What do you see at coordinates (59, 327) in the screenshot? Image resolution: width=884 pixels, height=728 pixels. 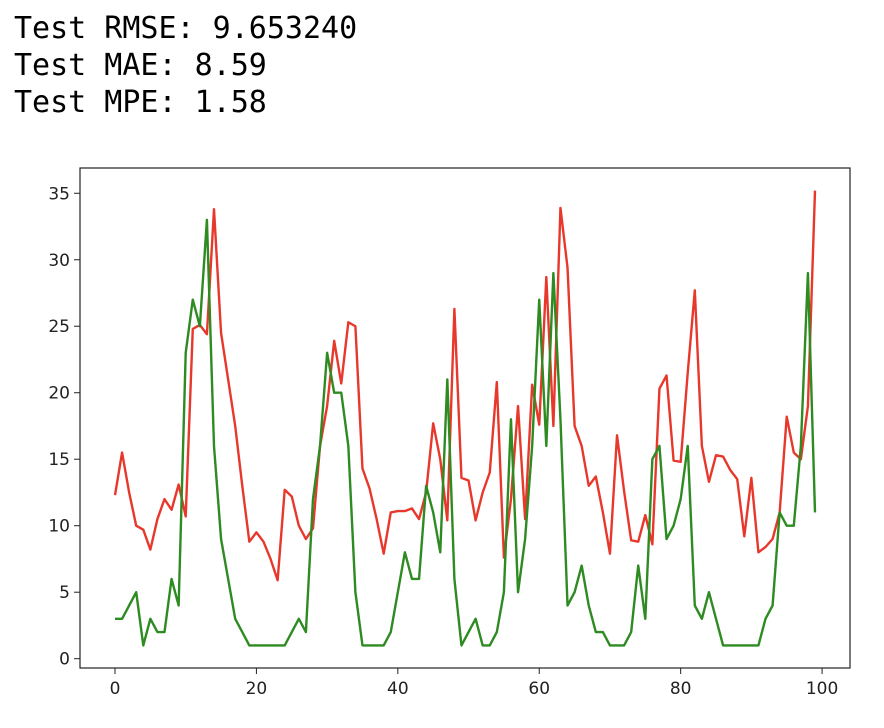 I see `y-tick-label: 25` at bounding box center [59, 327].